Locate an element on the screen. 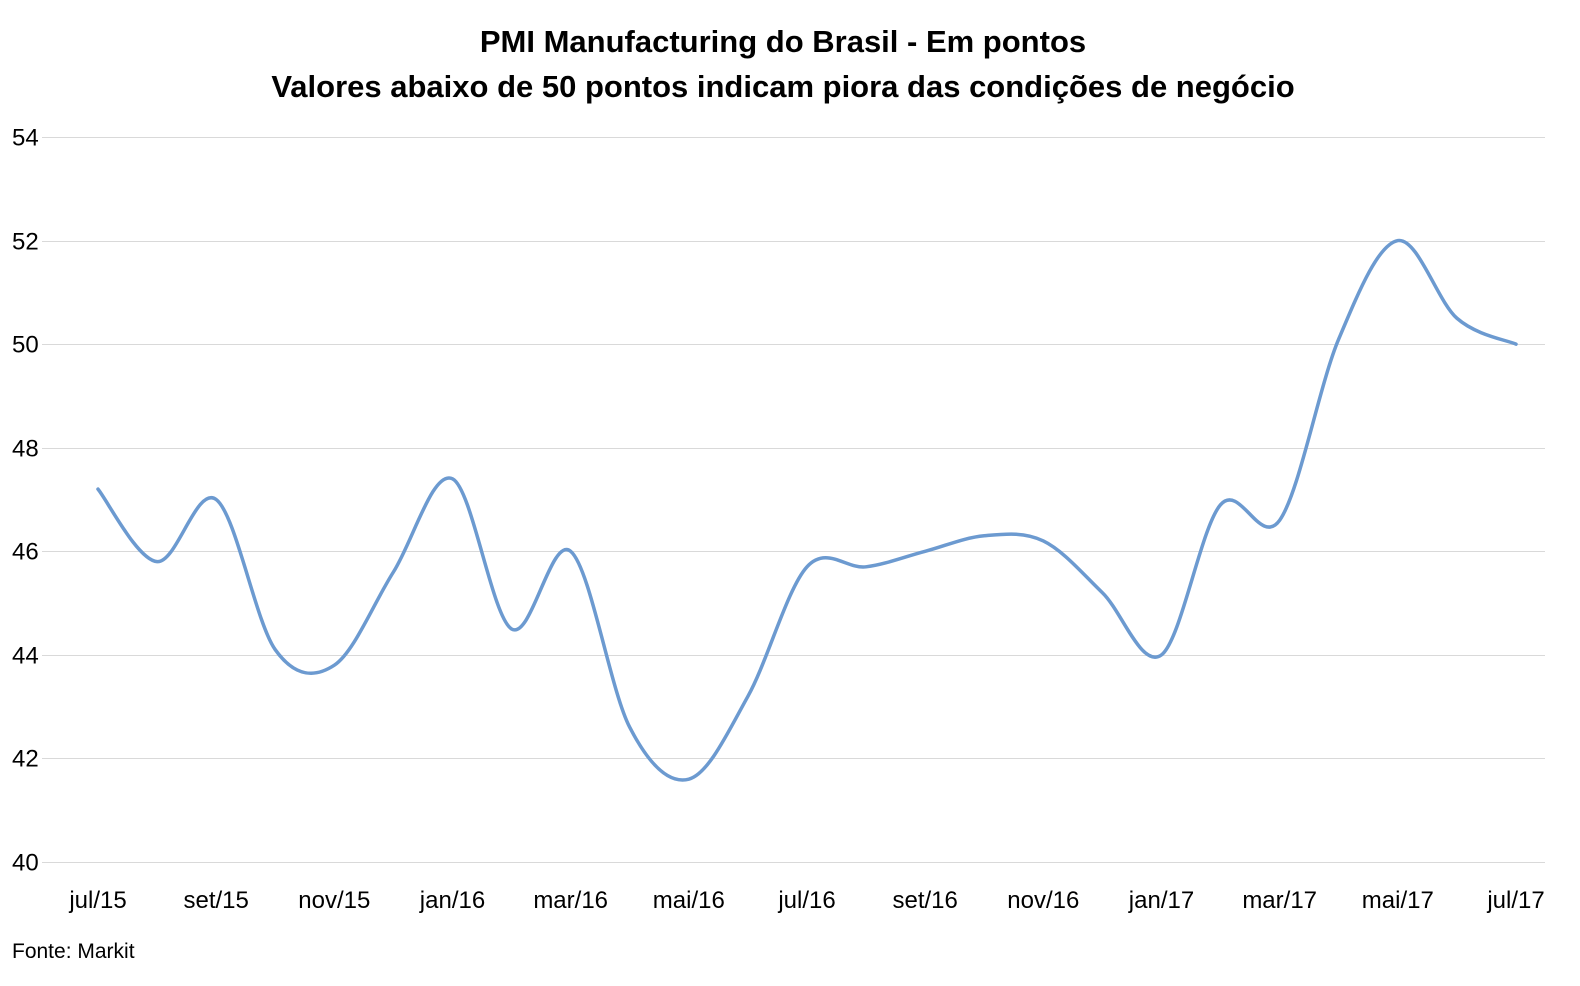 The image size is (1580, 986). x-tick-label: mai/17 is located at coordinates (1398, 900).